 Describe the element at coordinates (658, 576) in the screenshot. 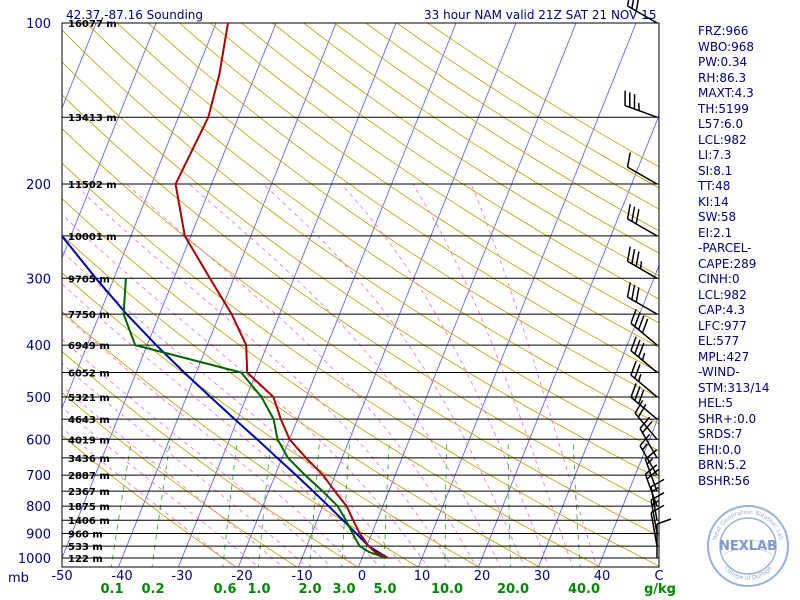

I see `temperature-unit-label: C` at that location.